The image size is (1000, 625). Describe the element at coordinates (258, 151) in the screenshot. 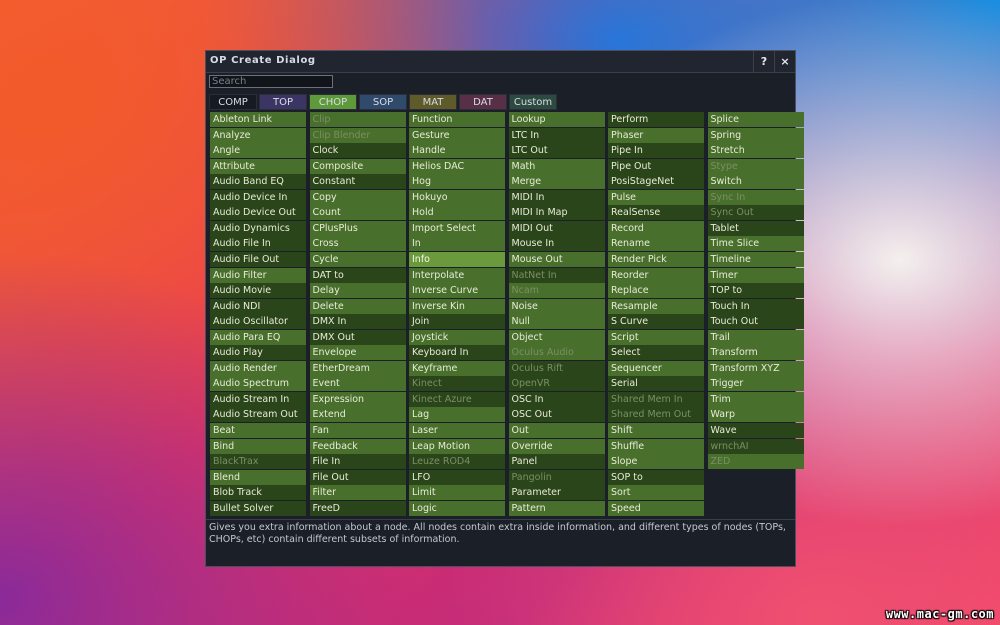

I see `operator-item-angle: Angle` at that location.